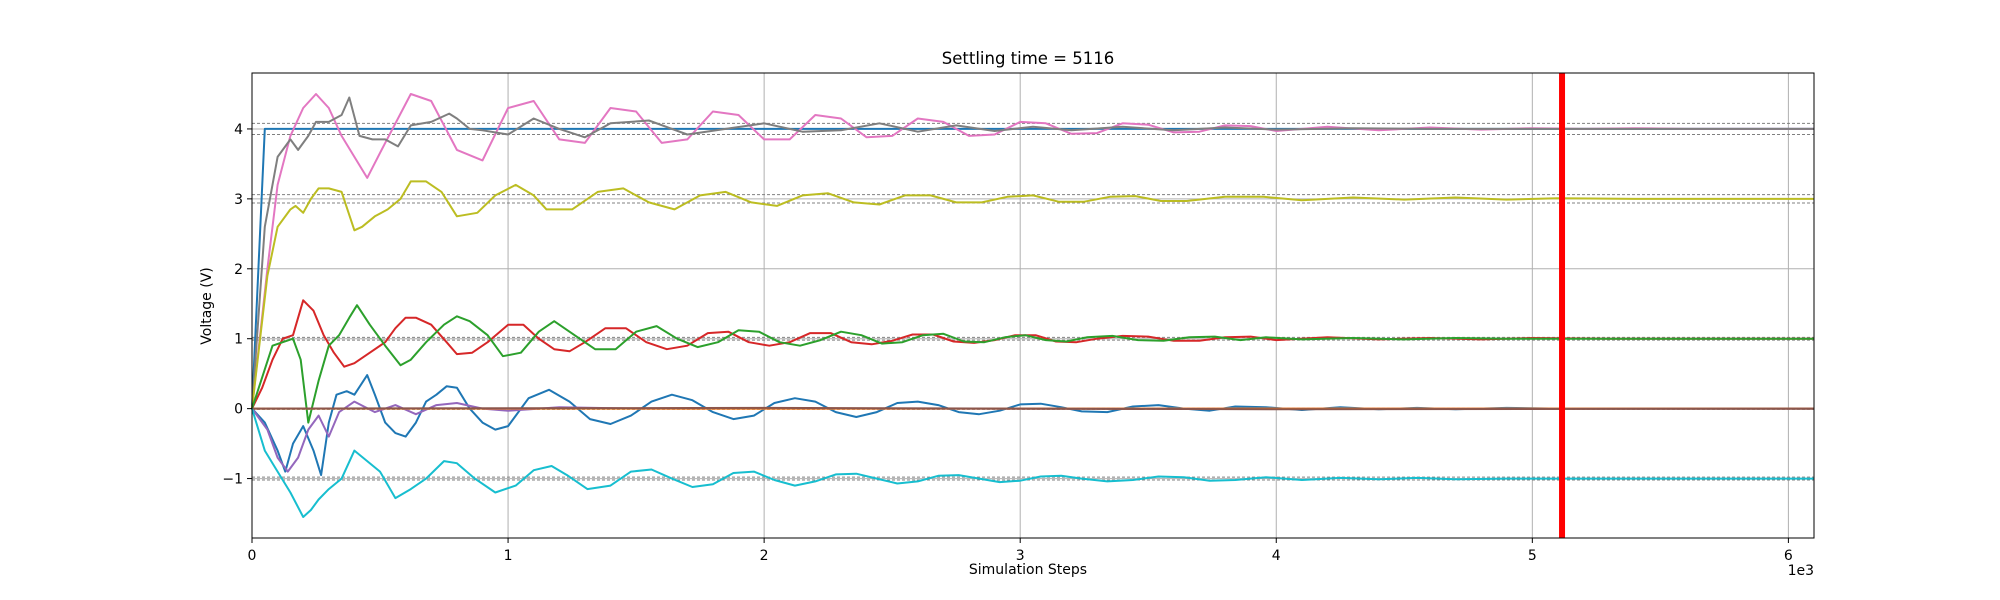  I want to click on x-axis-label: Simulation Steps, so click(1028, 570).